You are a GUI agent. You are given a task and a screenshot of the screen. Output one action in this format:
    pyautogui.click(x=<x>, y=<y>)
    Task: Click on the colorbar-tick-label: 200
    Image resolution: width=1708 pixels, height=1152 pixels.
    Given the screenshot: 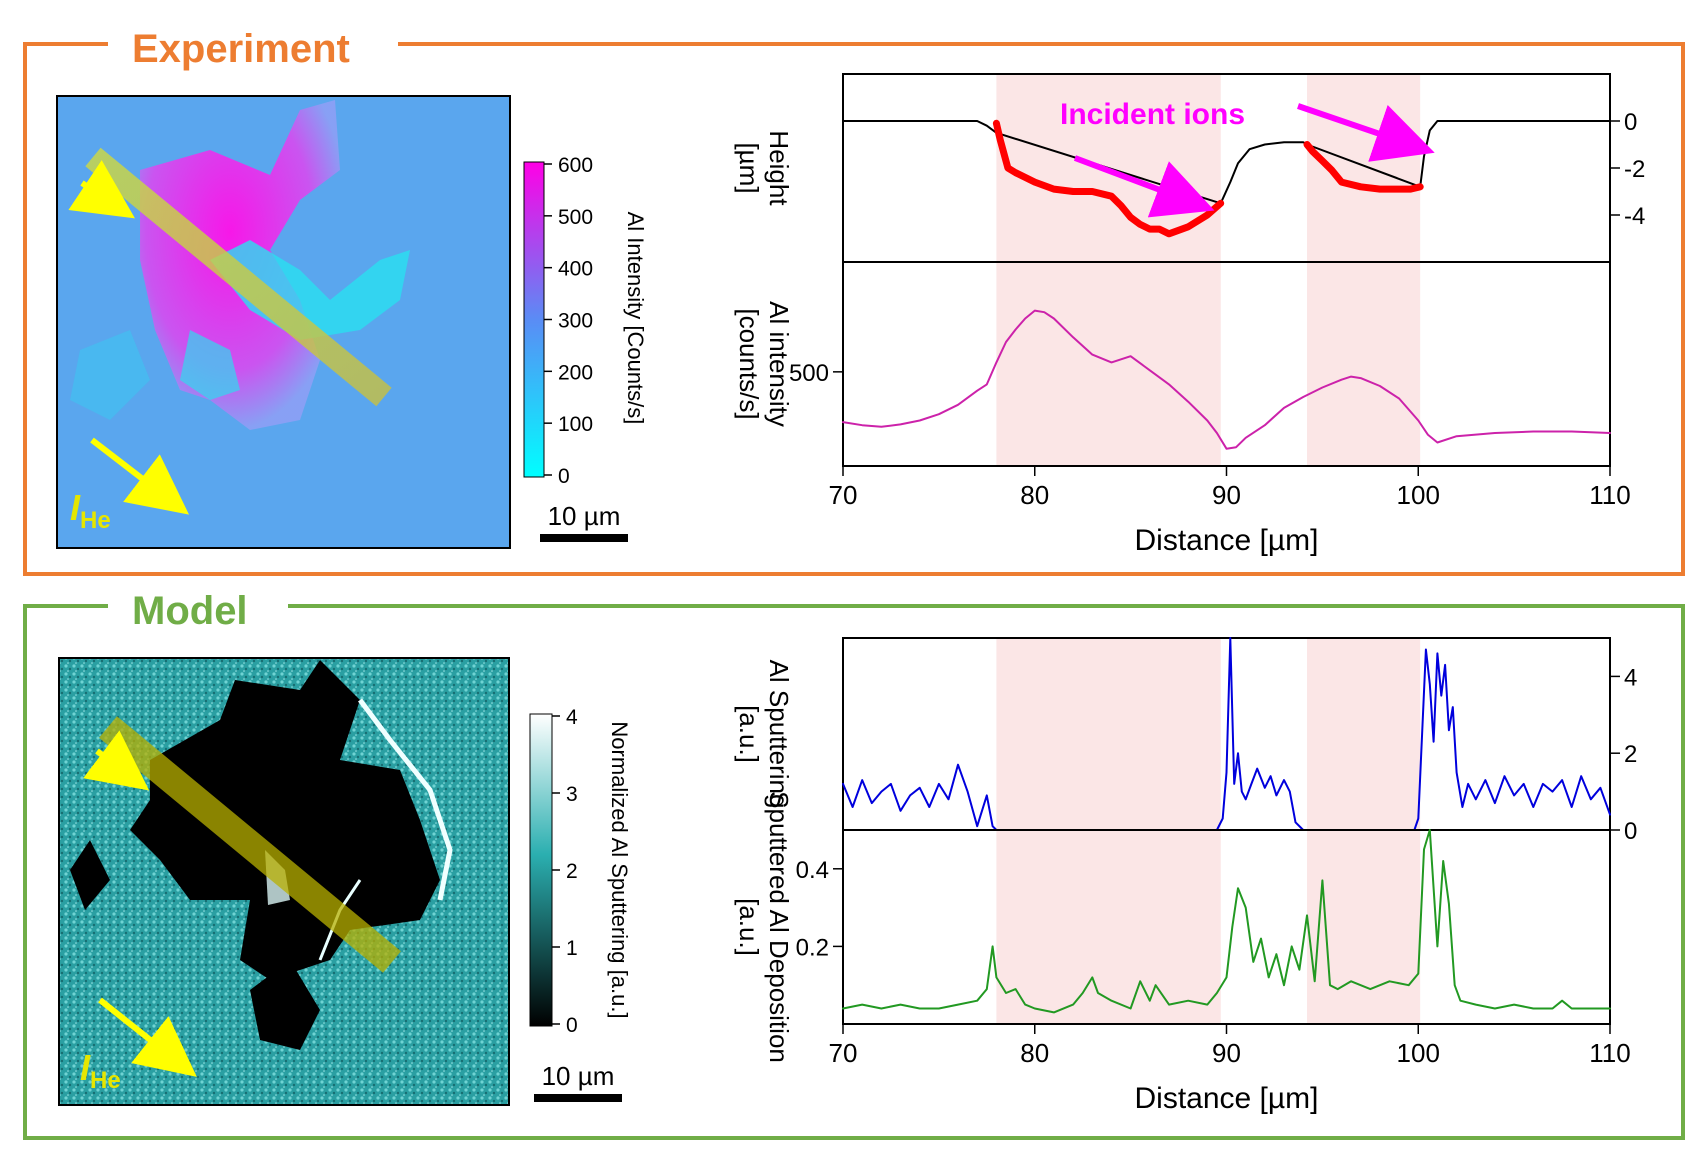 What is the action you would take?
    pyautogui.click(x=575, y=372)
    